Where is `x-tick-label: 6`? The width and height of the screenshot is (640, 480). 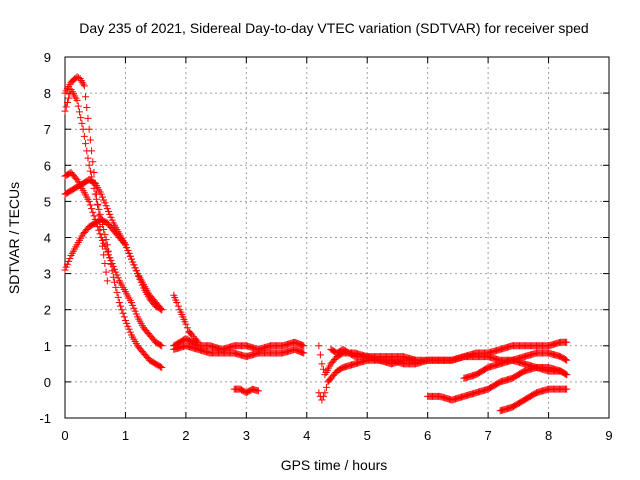
x-tick-label: 6 is located at coordinates (427, 435).